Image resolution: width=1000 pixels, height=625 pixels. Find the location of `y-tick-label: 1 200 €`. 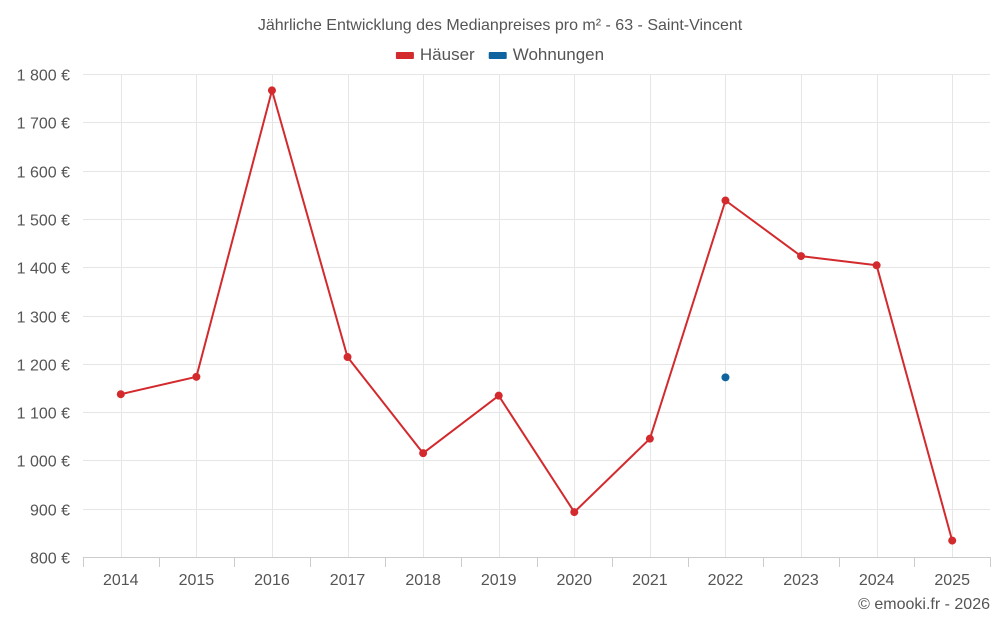

y-tick-label: 1 200 € is located at coordinates (43, 366).